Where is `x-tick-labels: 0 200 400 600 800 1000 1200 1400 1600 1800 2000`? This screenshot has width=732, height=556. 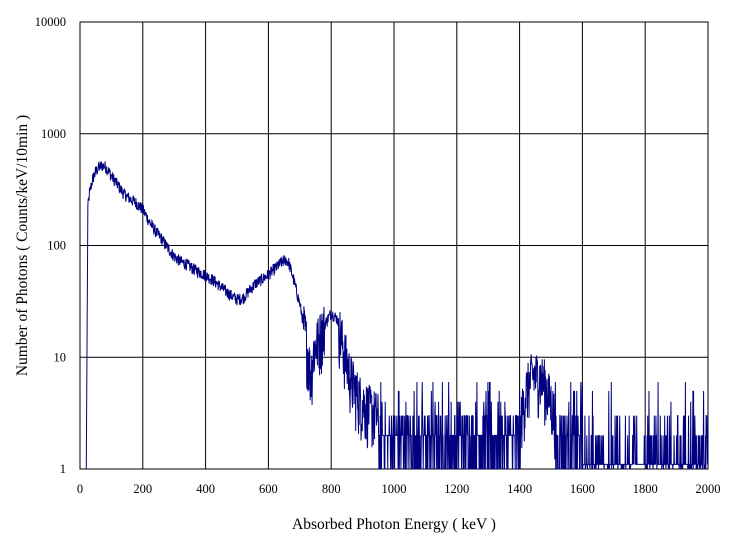
x-tick-labels: 0 200 400 600 800 1000 1200 1400 1600 1800 2000 is located at coordinates (399, 489).